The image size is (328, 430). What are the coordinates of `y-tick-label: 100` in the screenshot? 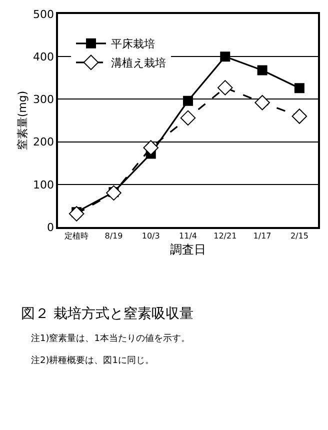 It's located at (43, 185).